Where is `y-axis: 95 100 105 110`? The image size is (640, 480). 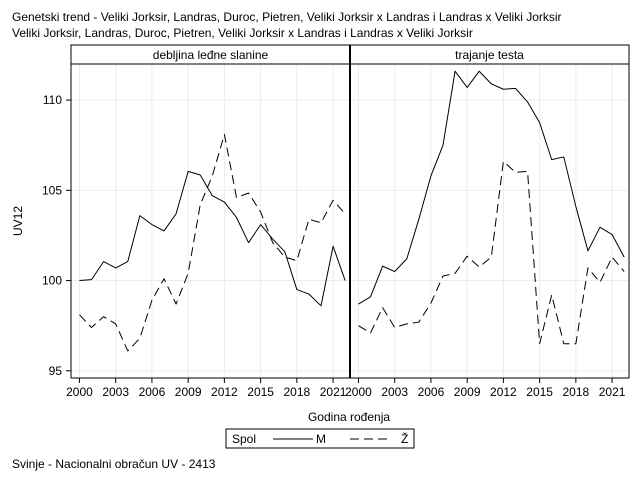
y-axis: 95 100 105 110 is located at coordinates (56, 235).